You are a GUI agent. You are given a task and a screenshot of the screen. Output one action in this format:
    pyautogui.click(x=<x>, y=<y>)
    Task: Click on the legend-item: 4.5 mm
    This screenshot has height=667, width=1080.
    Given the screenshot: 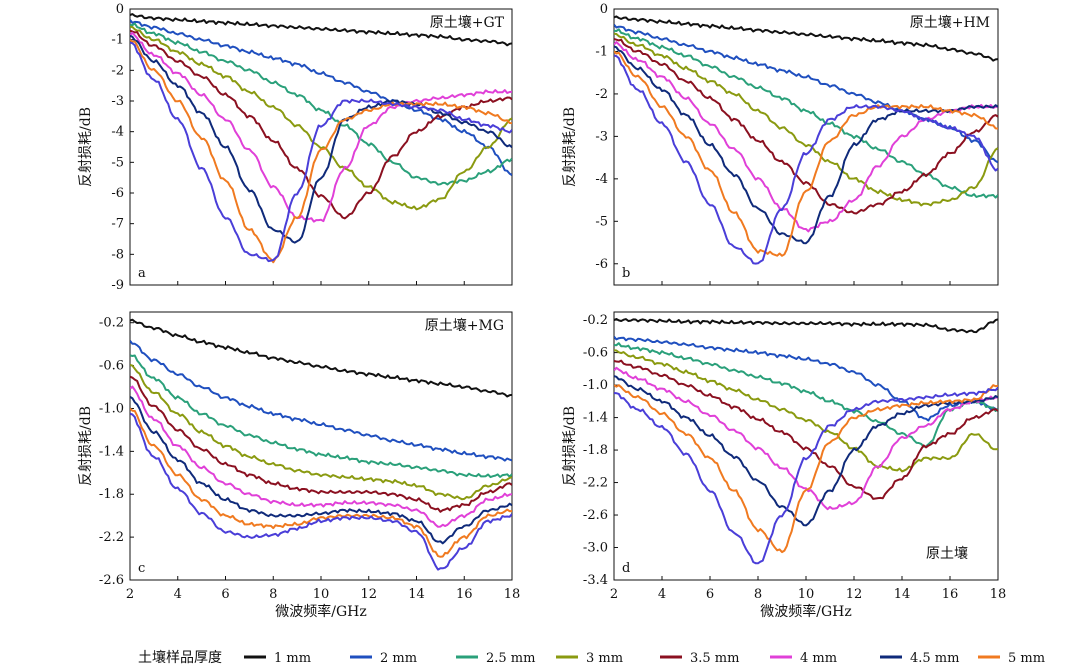 What is the action you would take?
    pyautogui.click(x=919, y=658)
    